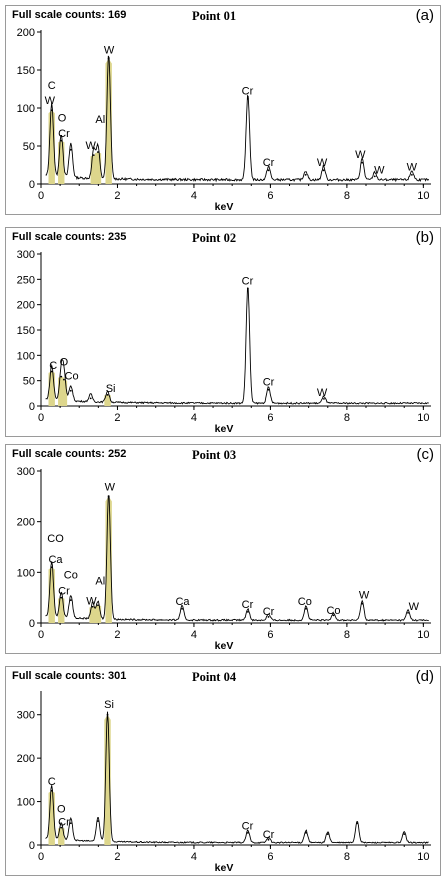 The image size is (447, 883). What do you see at coordinates (69, 454) in the screenshot?
I see `full-scale-counts-label: Full scale counts: 252` at bounding box center [69, 454].